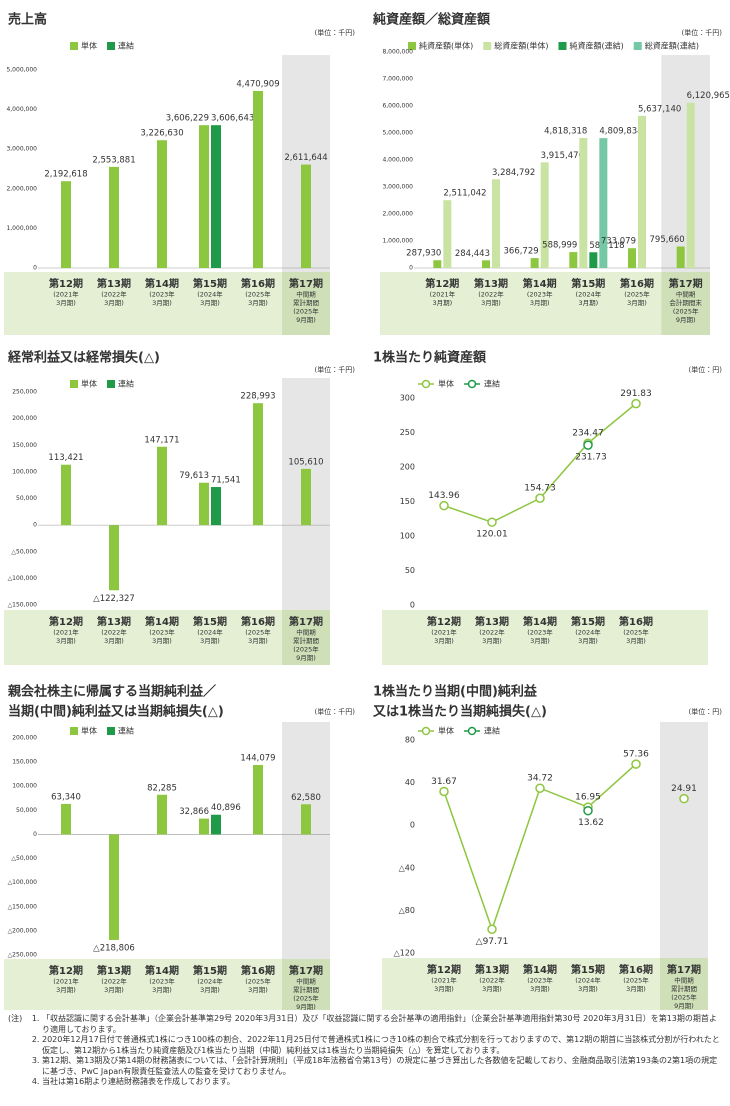  Describe the element at coordinates (26, 810) in the screenshot. I see `y-tick-label: 50,000` at that location.